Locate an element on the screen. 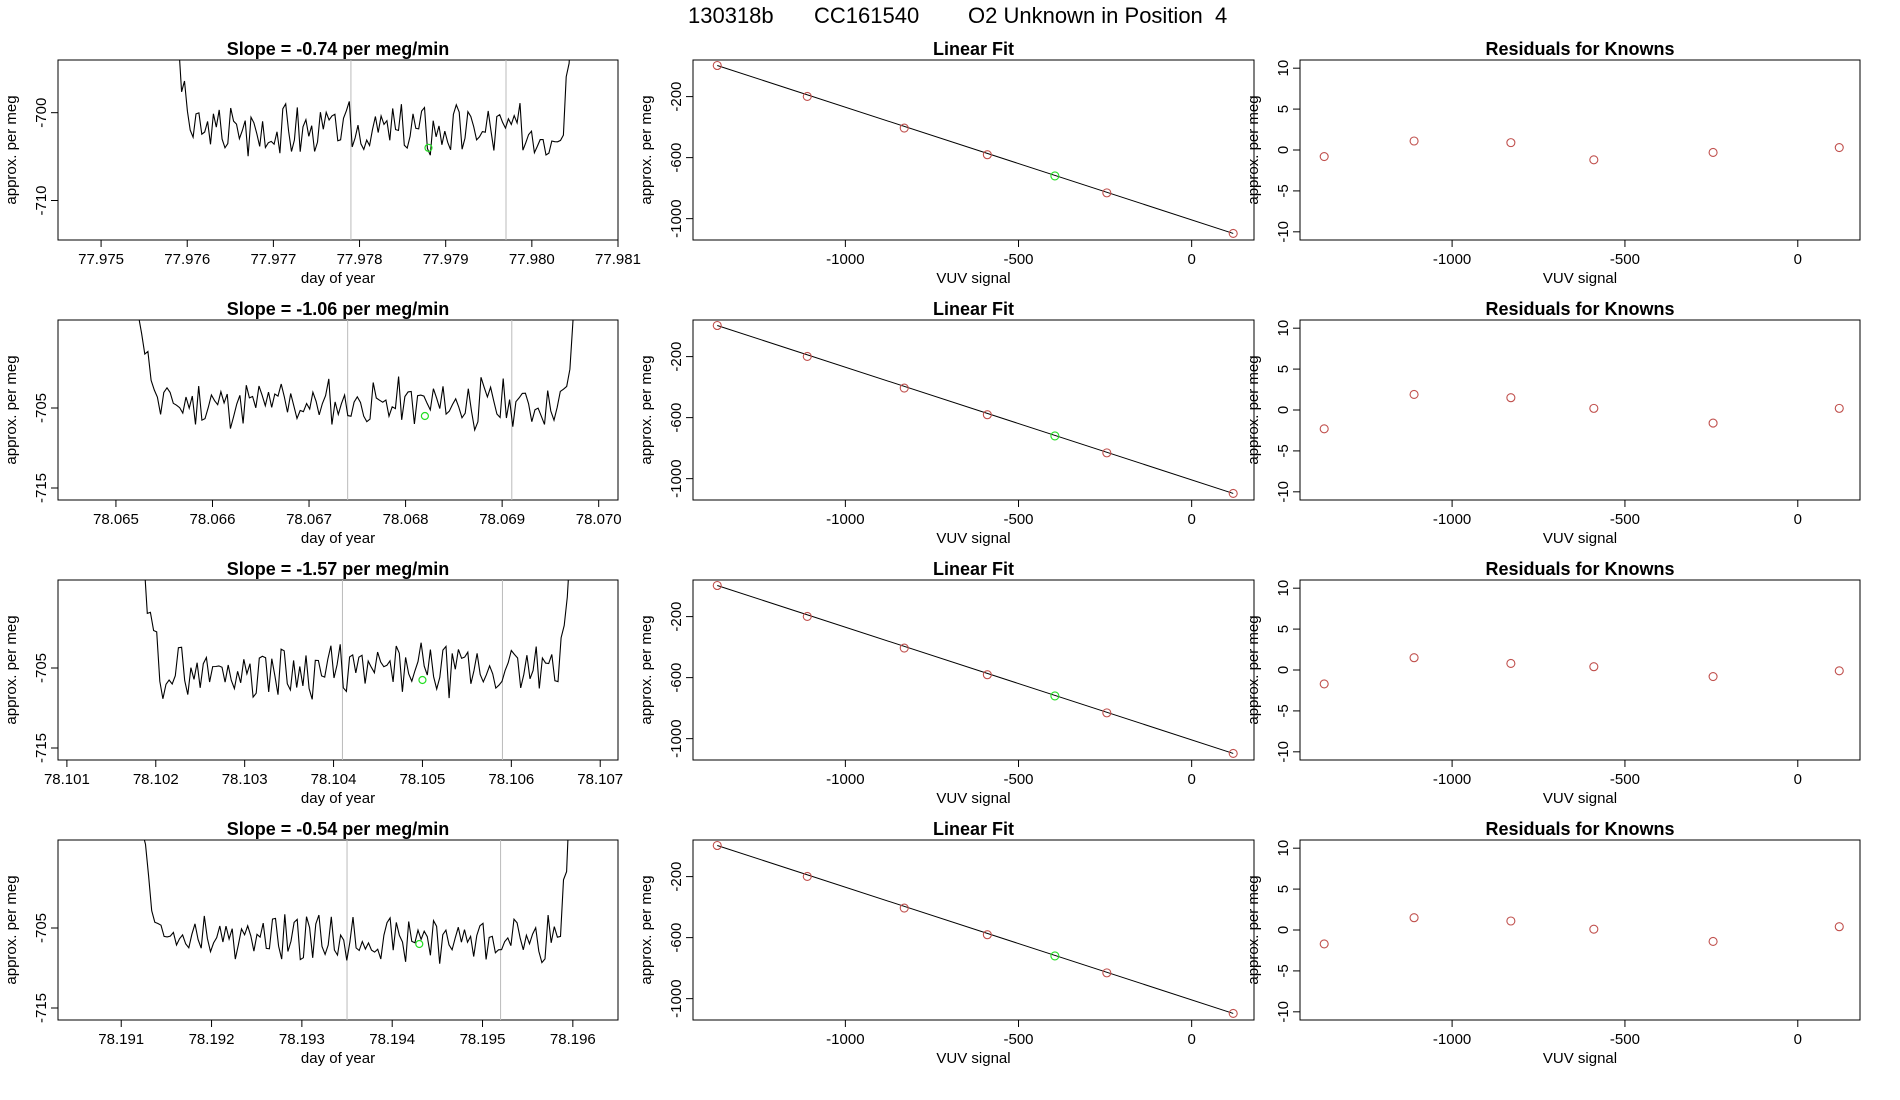 The image size is (1900, 1100). unknown-point is located at coordinates (1055, 956).